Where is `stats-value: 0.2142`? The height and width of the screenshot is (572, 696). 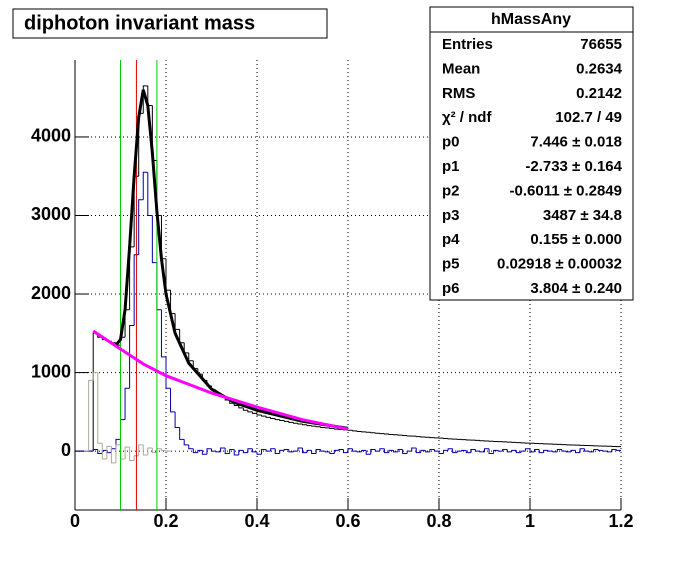 stats-value: 0.2142 is located at coordinates (599, 93).